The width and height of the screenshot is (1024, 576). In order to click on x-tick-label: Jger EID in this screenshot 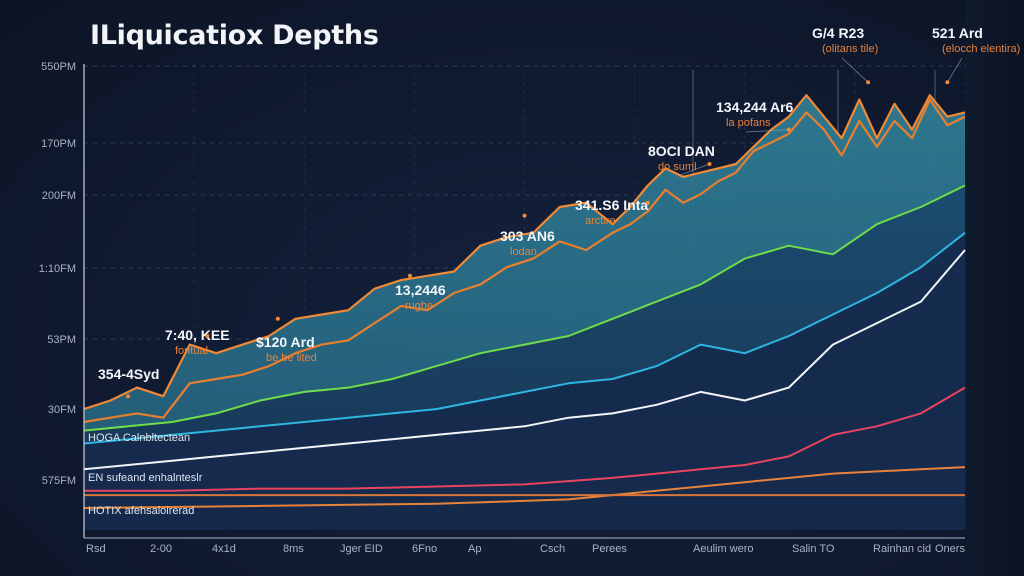, I will do `click(361, 549)`.